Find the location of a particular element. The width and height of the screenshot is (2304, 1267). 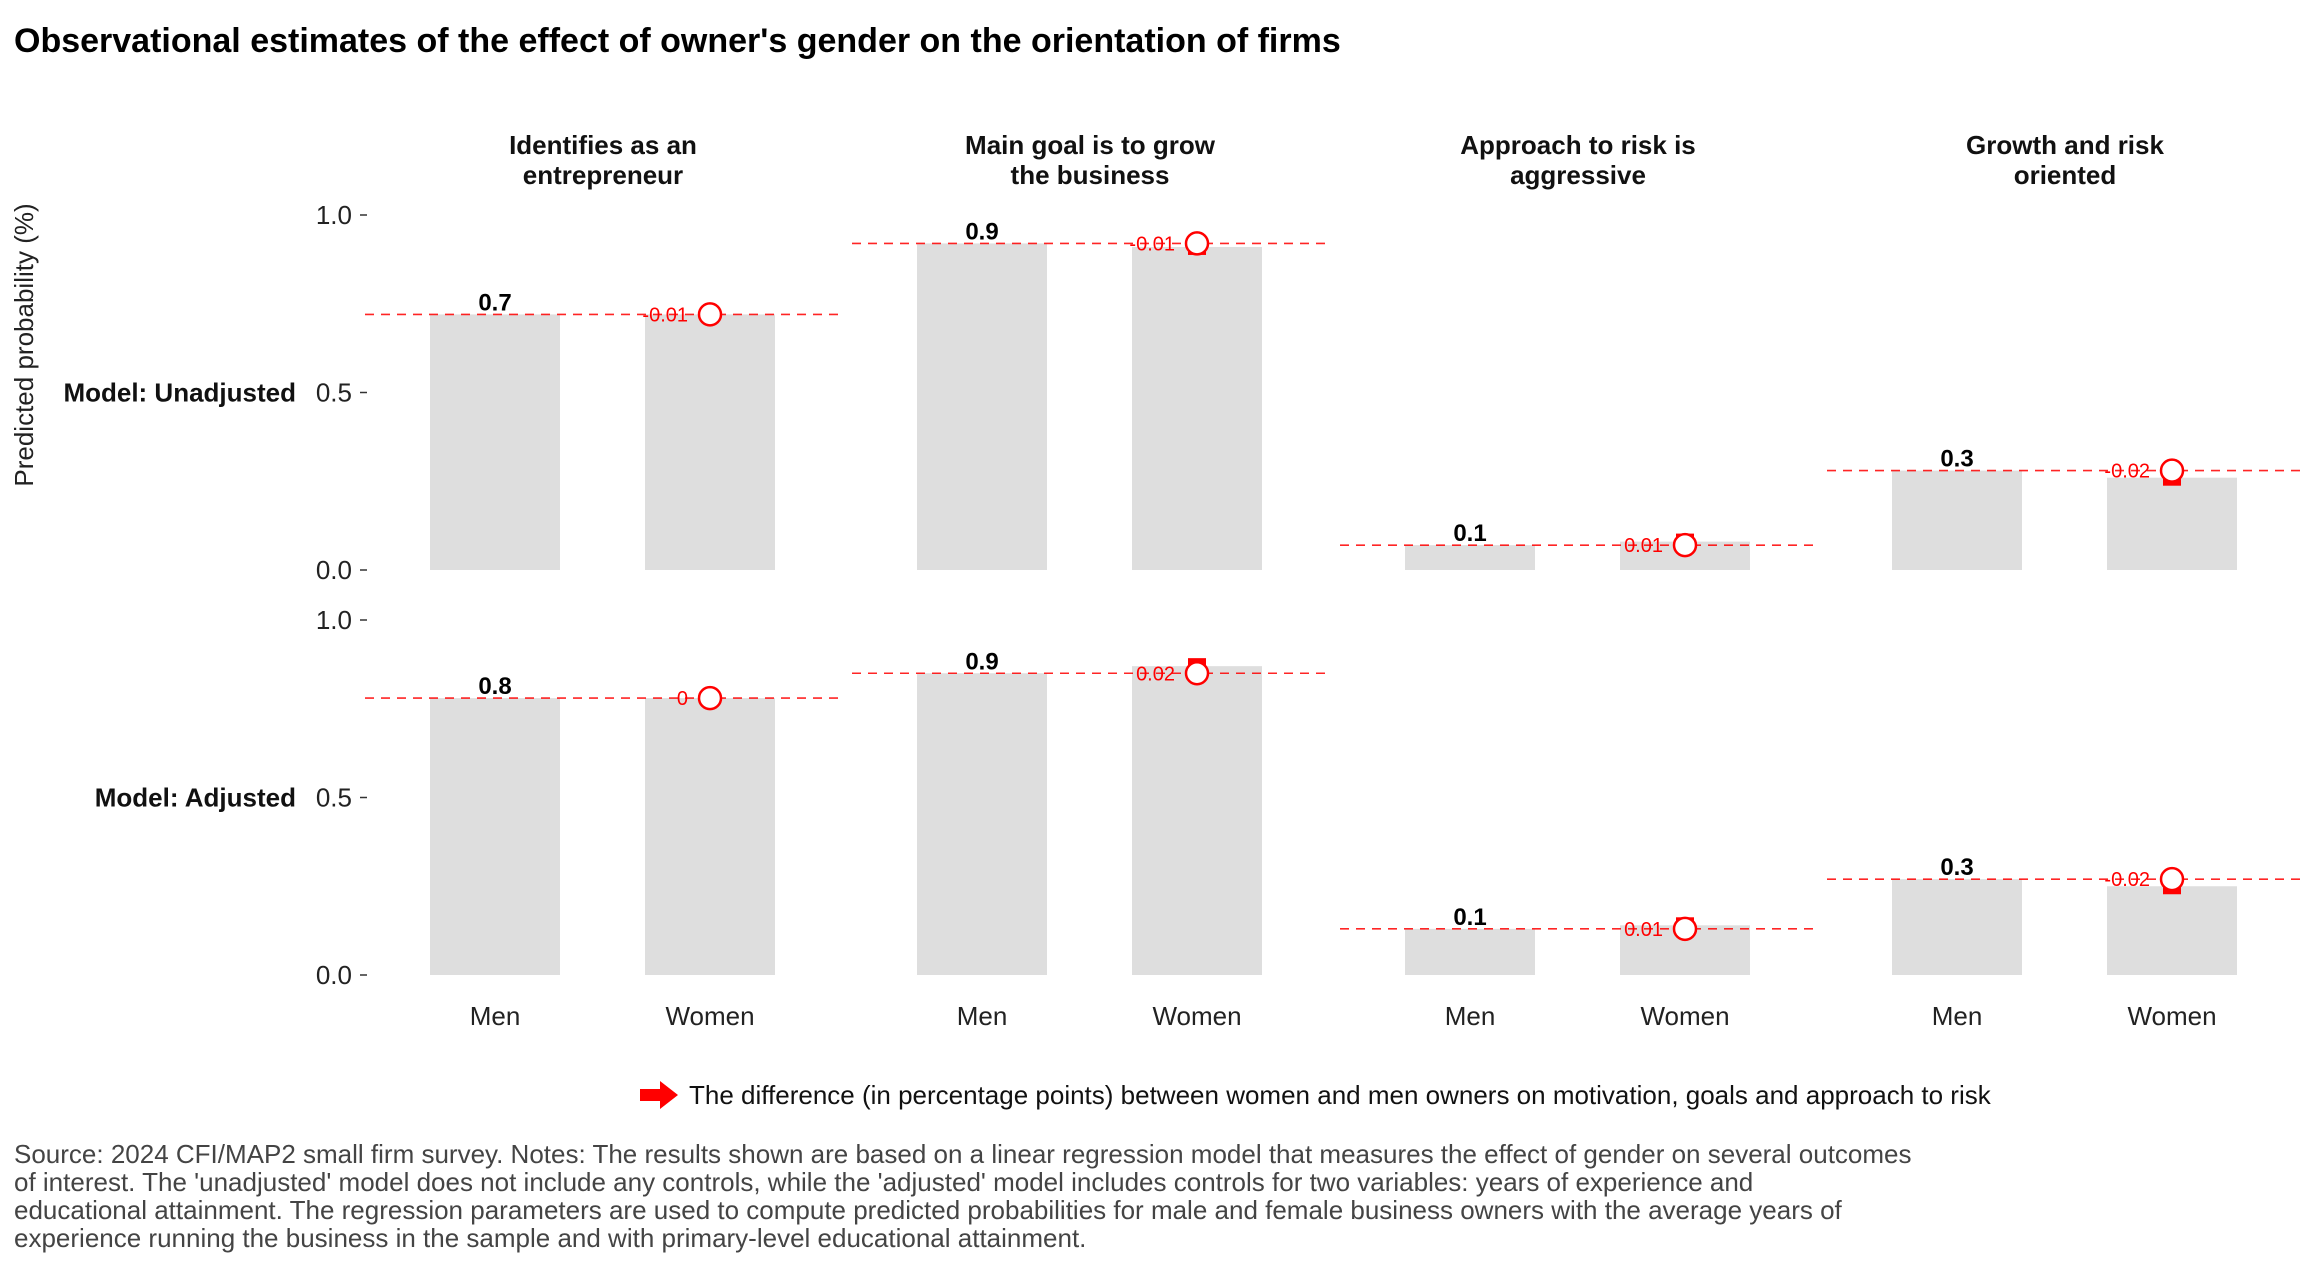

facet-title: entrepreneur is located at coordinates (603, 175).